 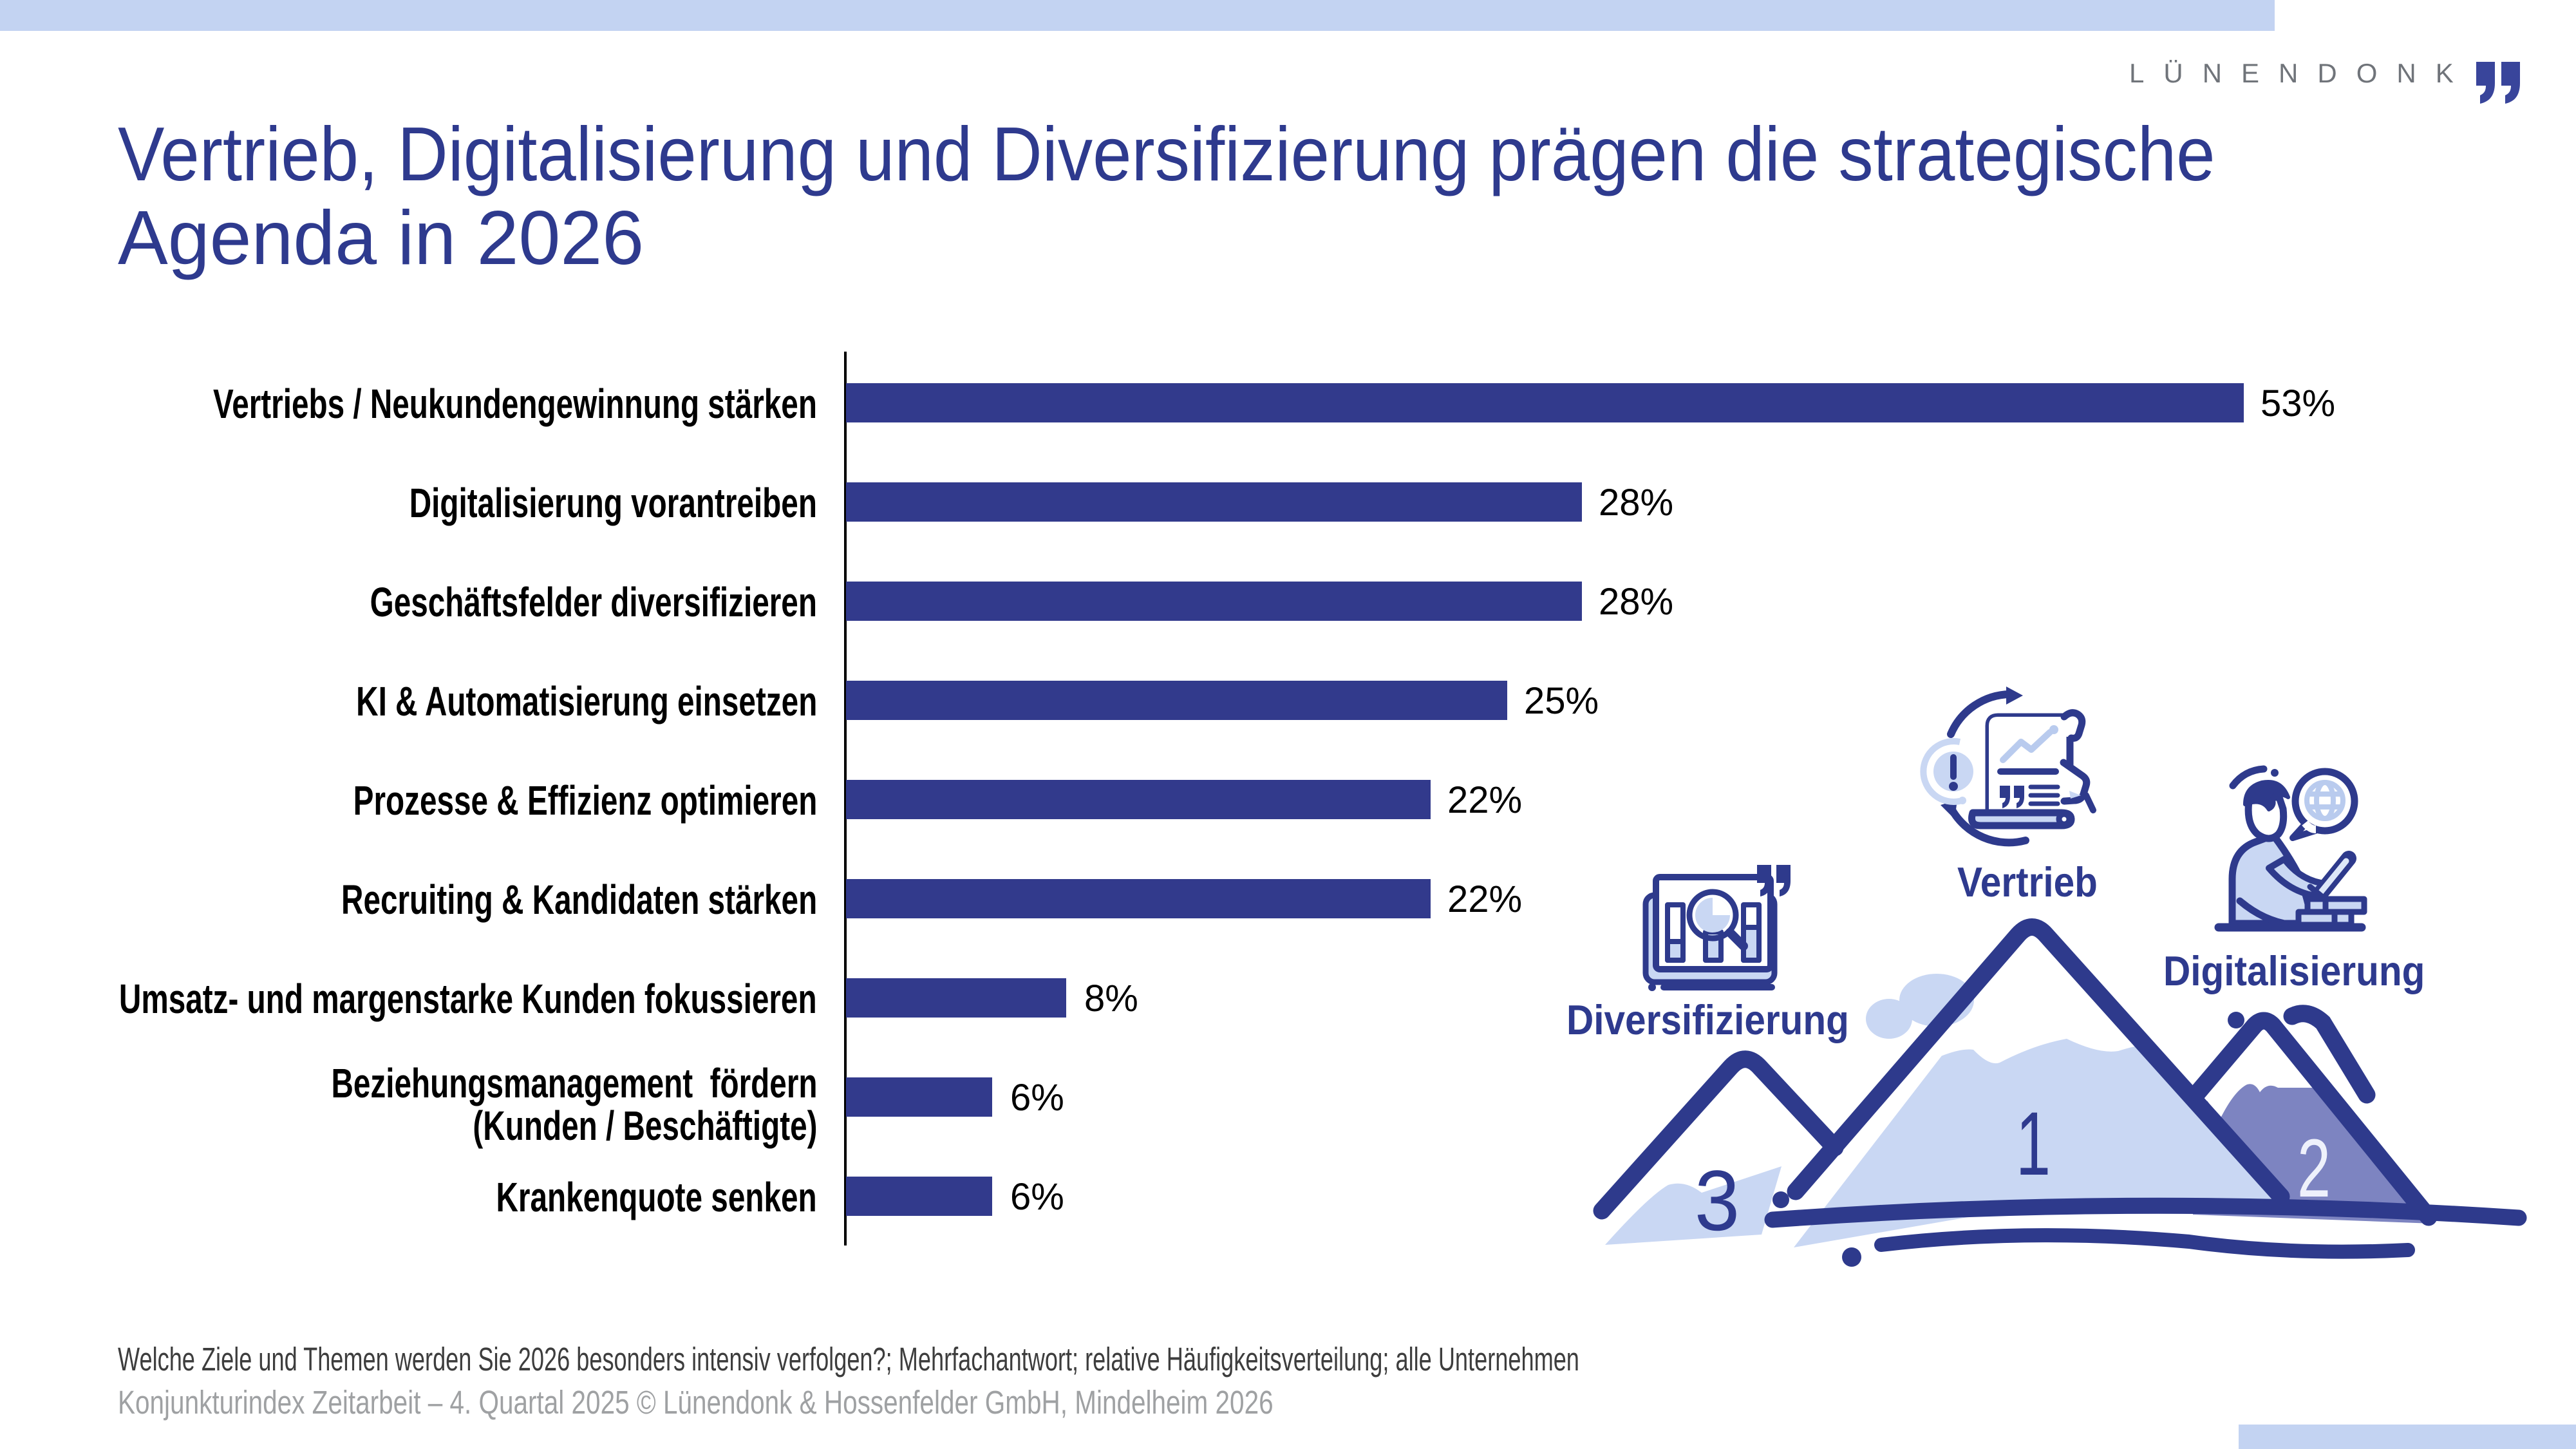 I want to click on svg-text: 1, so click(x=2033, y=1143).